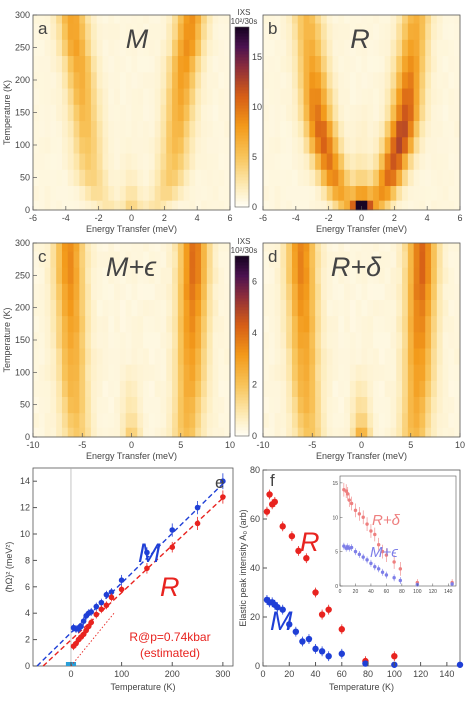  Describe the element at coordinates (312, 445) in the screenshot. I see `x-tick-label: -5` at that location.